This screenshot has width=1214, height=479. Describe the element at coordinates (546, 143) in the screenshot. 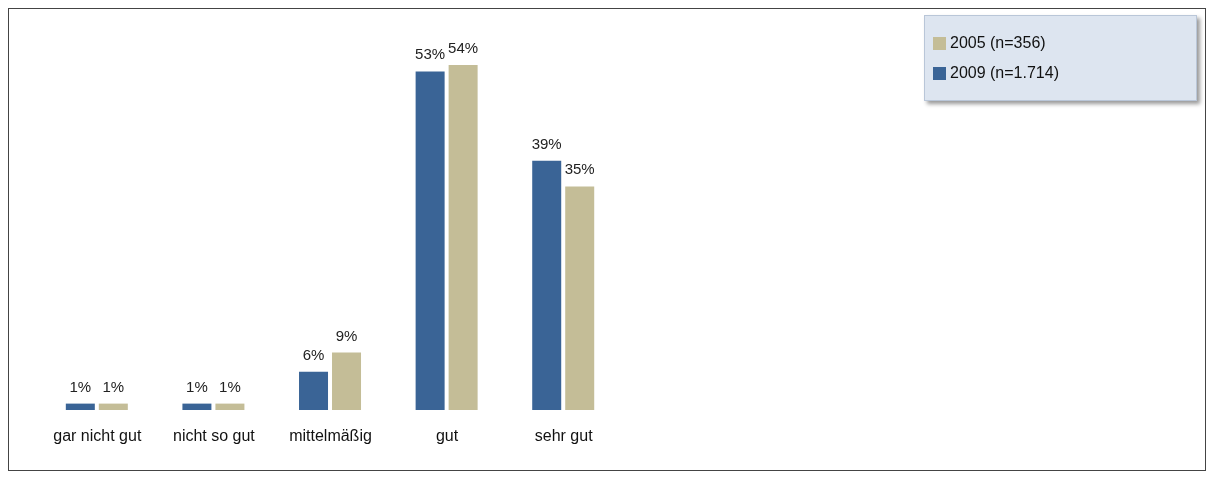

I see `data-label: 39%` at that location.